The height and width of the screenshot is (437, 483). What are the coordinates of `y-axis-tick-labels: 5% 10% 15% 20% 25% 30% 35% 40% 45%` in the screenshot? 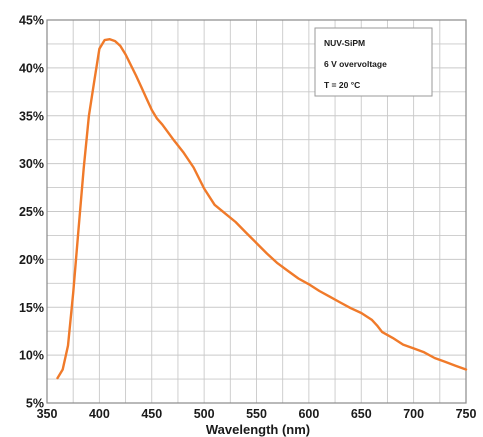 It's located at (31, 212).